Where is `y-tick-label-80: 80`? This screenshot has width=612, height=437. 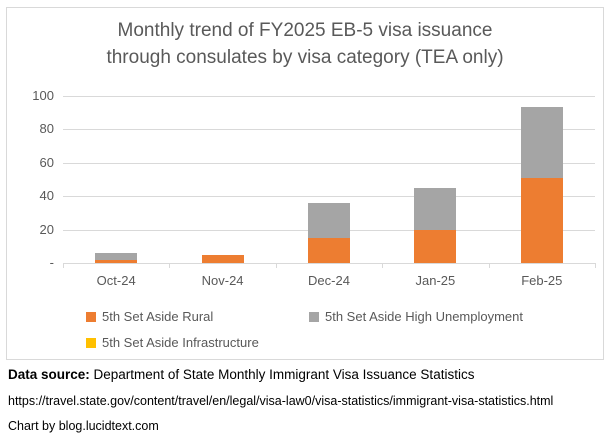 y-tick-label-80: 80 is located at coordinates (46, 128).